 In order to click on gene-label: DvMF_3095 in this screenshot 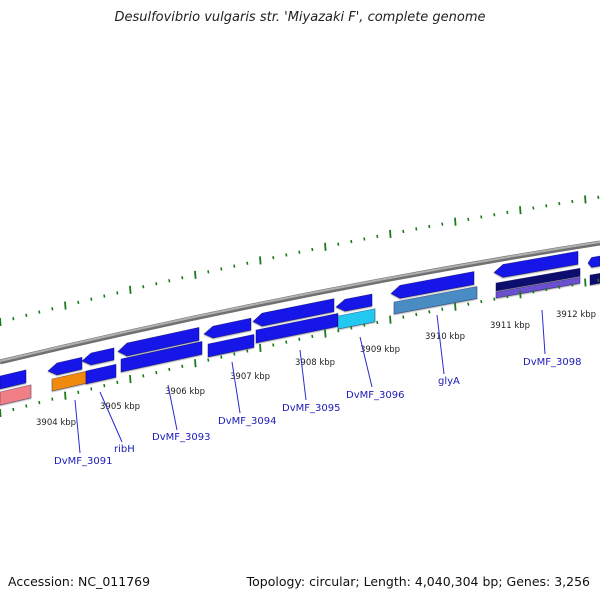, I will do `click(311, 408)`.